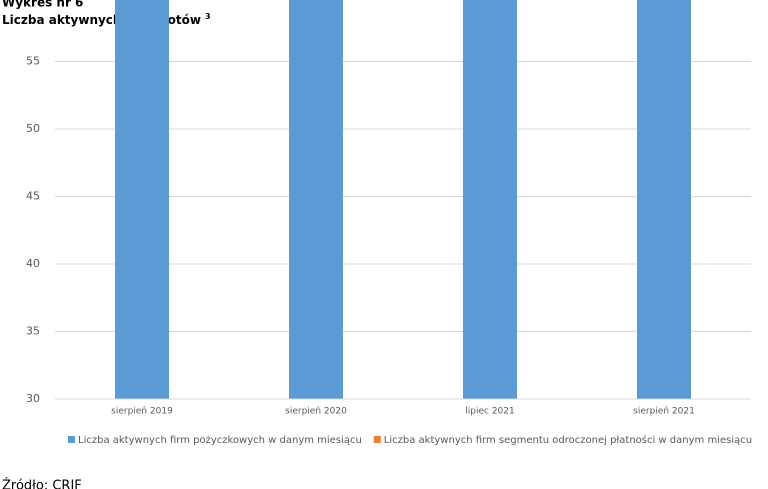 The width and height of the screenshot is (768, 489). What do you see at coordinates (33, 196) in the screenshot?
I see `y-tick-label: 45` at bounding box center [33, 196].